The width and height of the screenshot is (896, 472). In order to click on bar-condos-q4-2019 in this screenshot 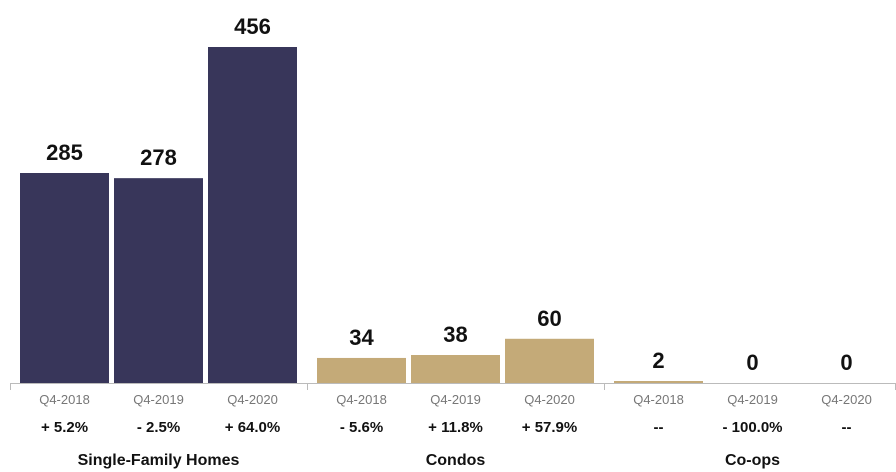, I will do `click(455, 369)`.